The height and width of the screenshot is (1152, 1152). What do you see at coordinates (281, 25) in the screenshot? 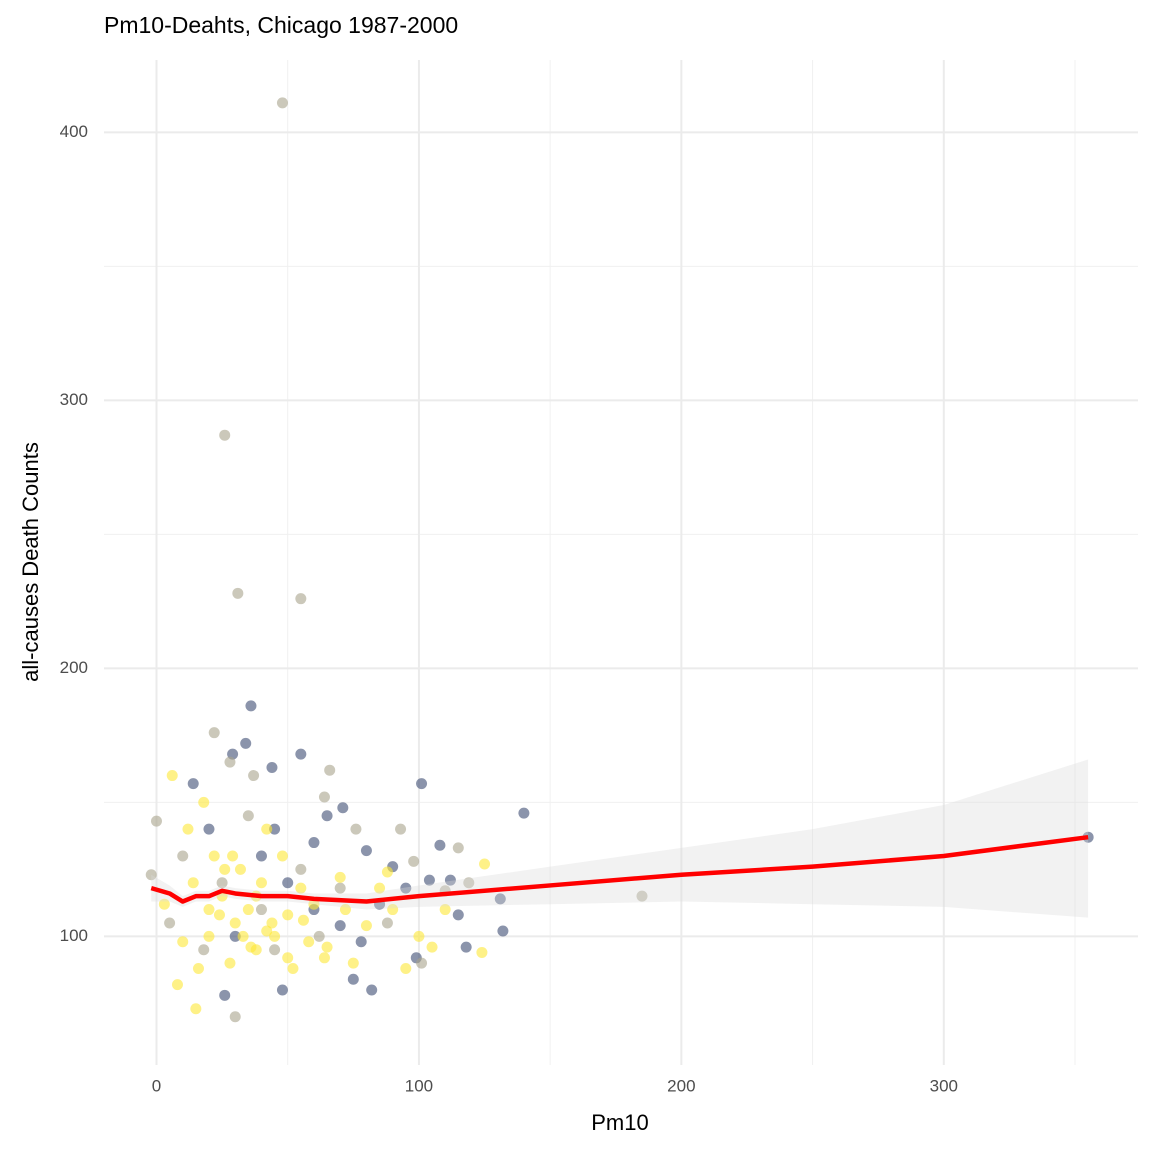
I see `chart-title: Pm10-Deahts, Chicago 1987-2000` at bounding box center [281, 25].